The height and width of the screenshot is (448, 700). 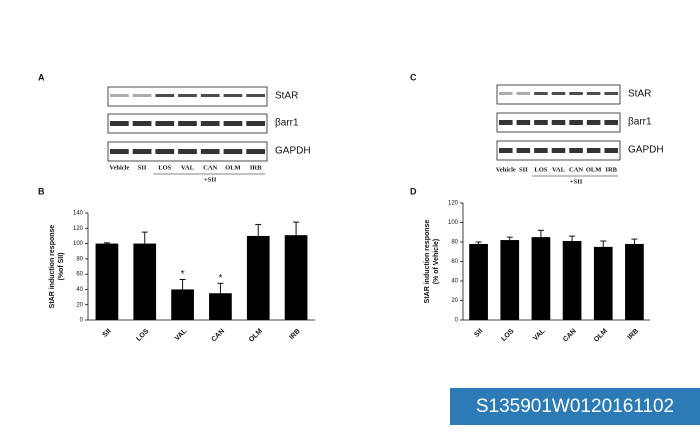 I want to click on id-box, so click(x=575, y=406).